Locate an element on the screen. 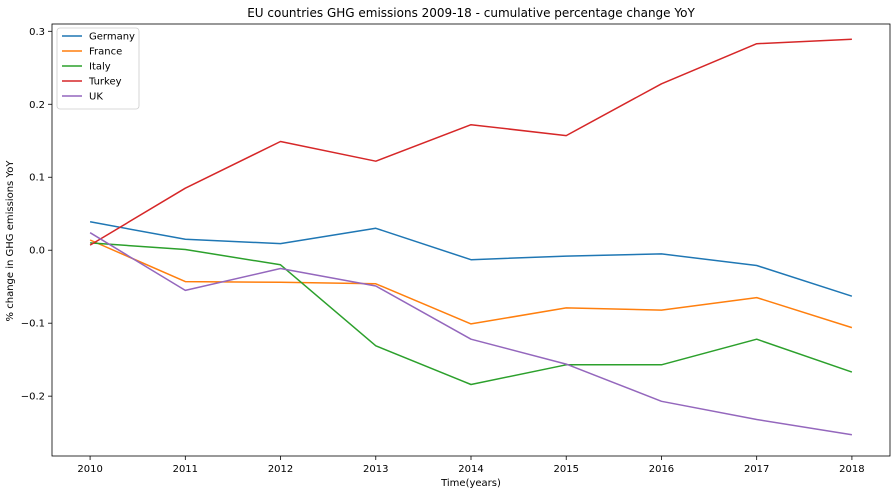 This screenshot has width=896, height=496. y-tick-label: 0.0 is located at coordinates (37, 251).